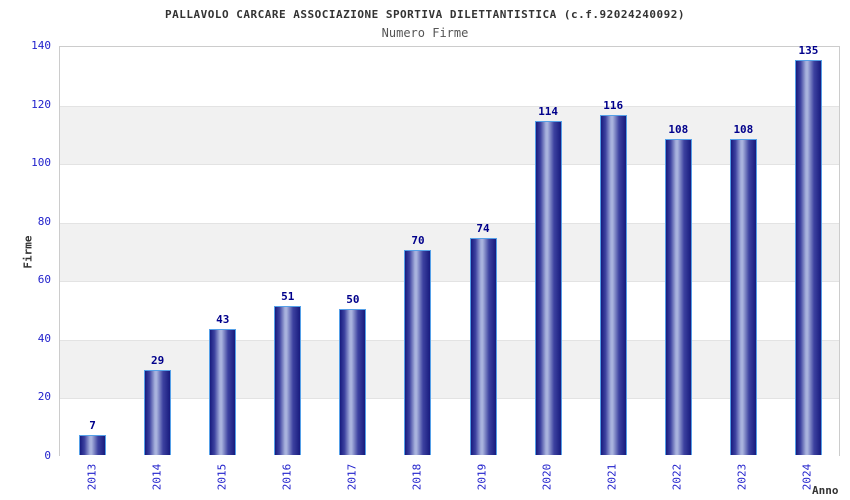 This screenshot has height=500, width=850. What do you see at coordinates (157, 477) in the screenshot?
I see `x-tick-label-2014: 2014` at bounding box center [157, 477].